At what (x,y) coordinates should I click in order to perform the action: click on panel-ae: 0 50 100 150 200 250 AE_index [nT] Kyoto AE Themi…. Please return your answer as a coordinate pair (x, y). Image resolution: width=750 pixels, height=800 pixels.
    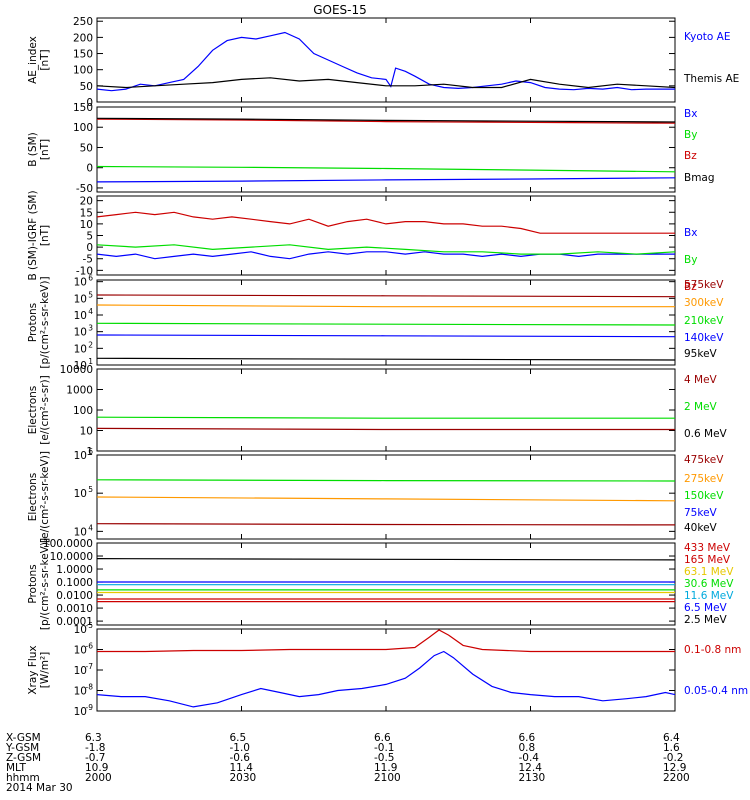
    Looking at the image, I should click on (383, 62).